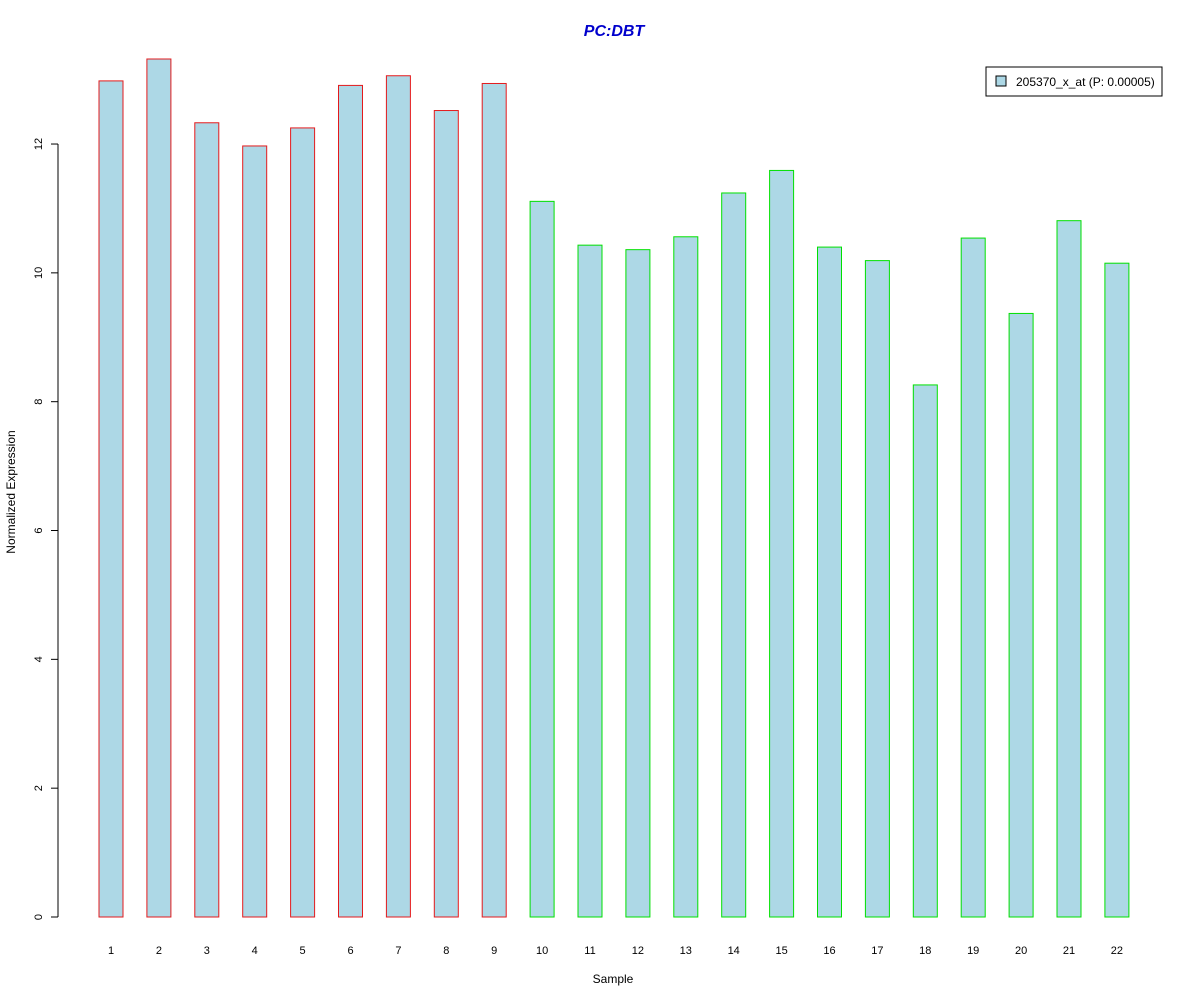  What do you see at coordinates (46, 529) in the screenshot?
I see `y-axis: 0 2 4 6 8 10 12` at bounding box center [46, 529].